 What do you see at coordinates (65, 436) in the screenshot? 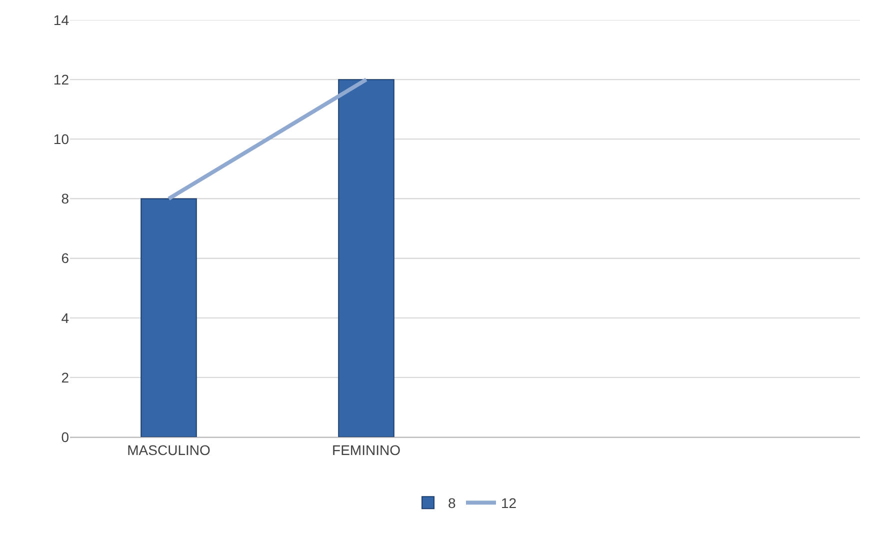
I see `y-tick-label: 0` at bounding box center [65, 436].